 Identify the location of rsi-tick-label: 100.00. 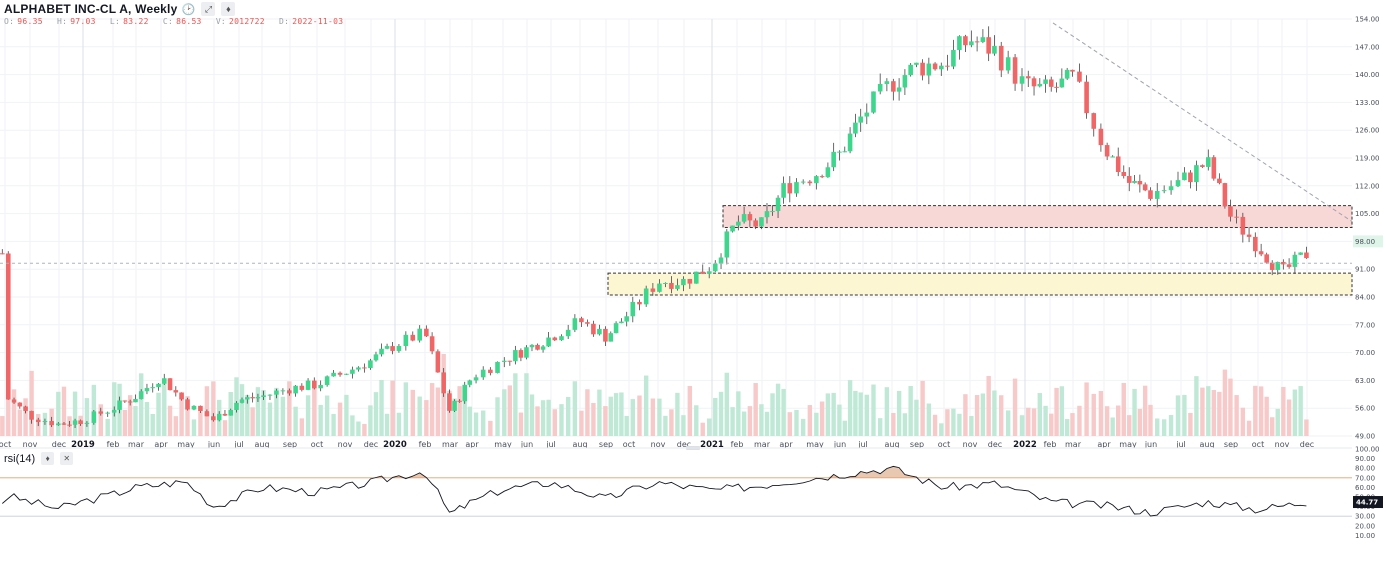
(1367, 450).